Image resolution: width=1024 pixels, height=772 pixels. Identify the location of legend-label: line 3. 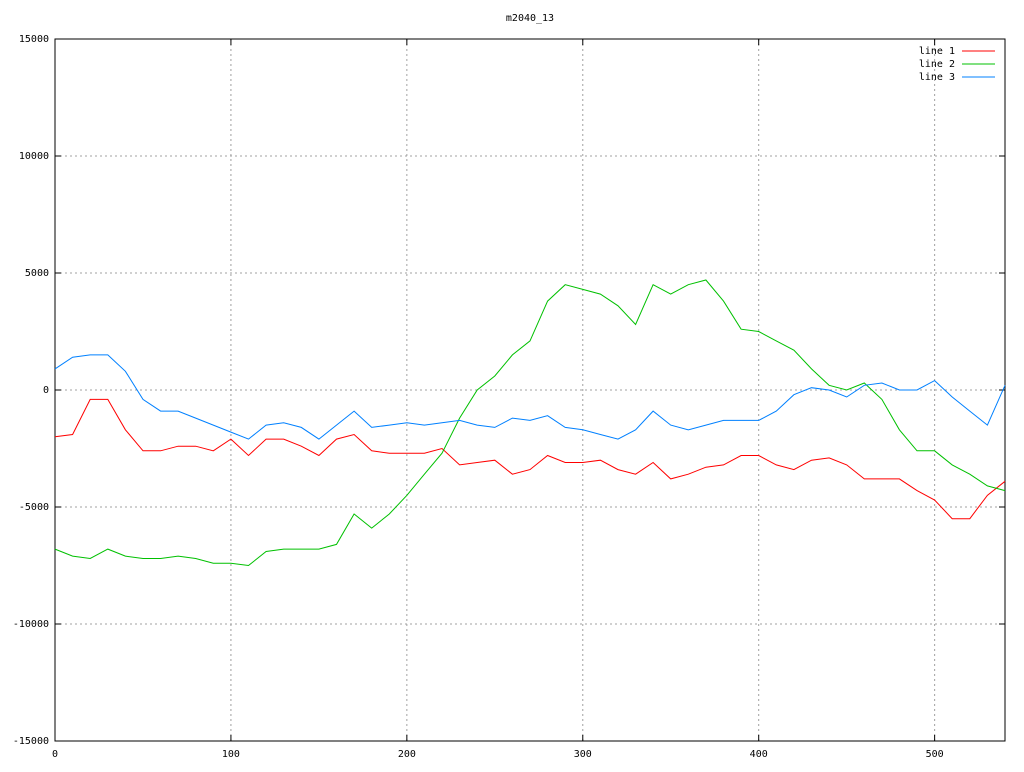
(937, 77).